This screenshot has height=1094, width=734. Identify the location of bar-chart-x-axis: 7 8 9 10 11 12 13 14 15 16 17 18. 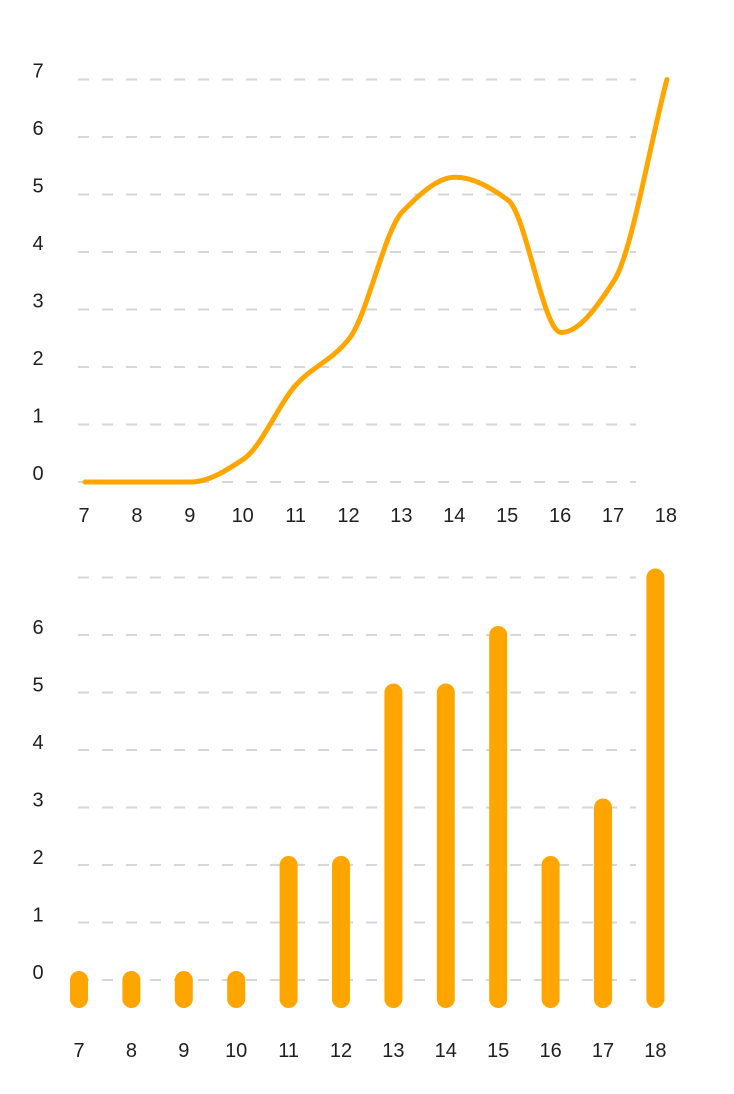
(369, 1051).